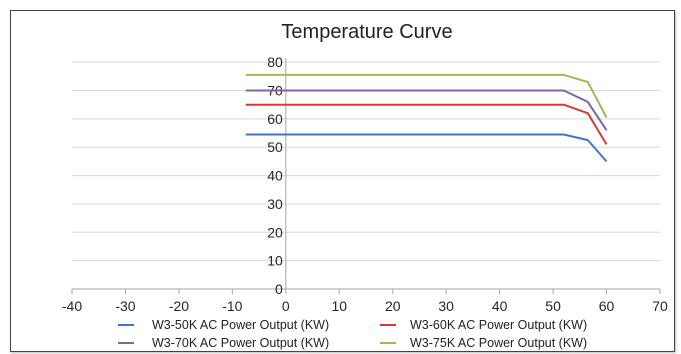 The height and width of the screenshot is (354, 681). I want to click on y-tick-label: 60, so click(275, 119).